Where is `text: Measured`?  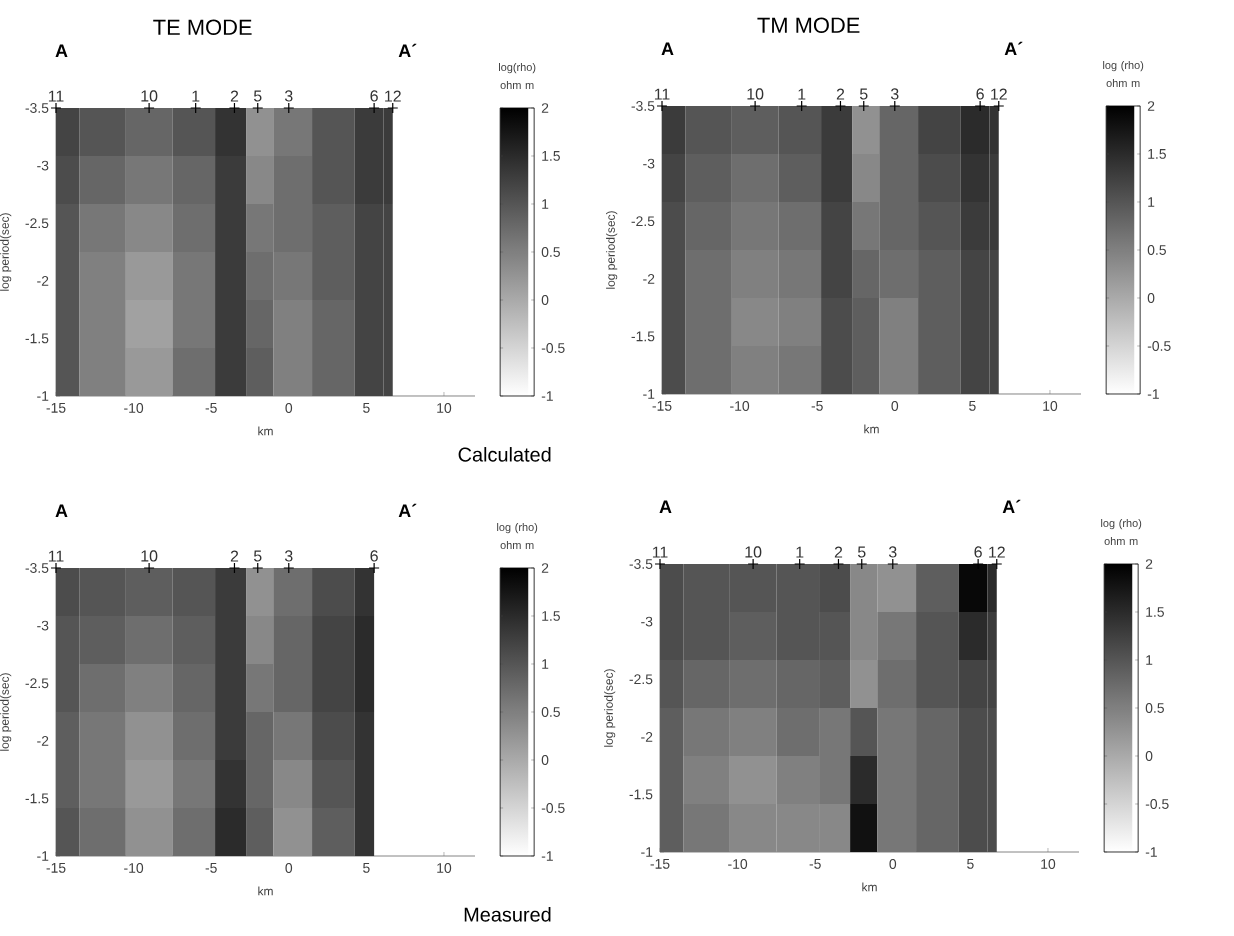
text: Measured is located at coordinates (507, 914).